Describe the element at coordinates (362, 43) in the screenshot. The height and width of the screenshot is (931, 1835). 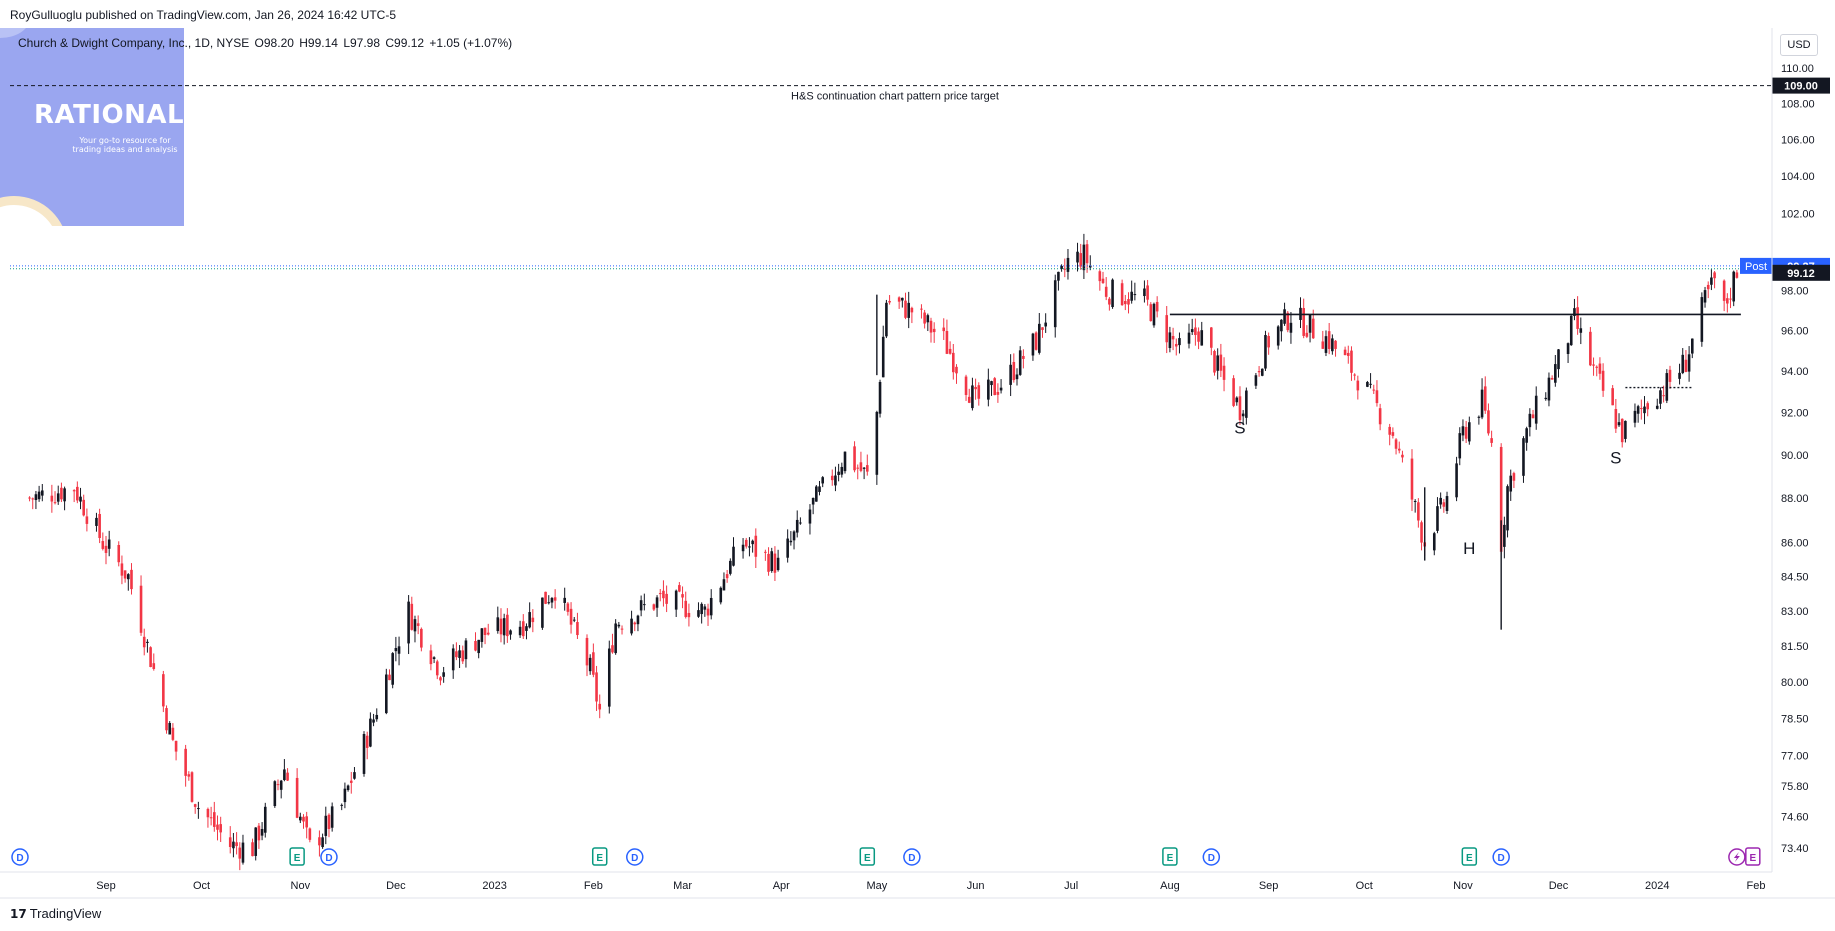
I see `symbol-low: L97.98` at that location.